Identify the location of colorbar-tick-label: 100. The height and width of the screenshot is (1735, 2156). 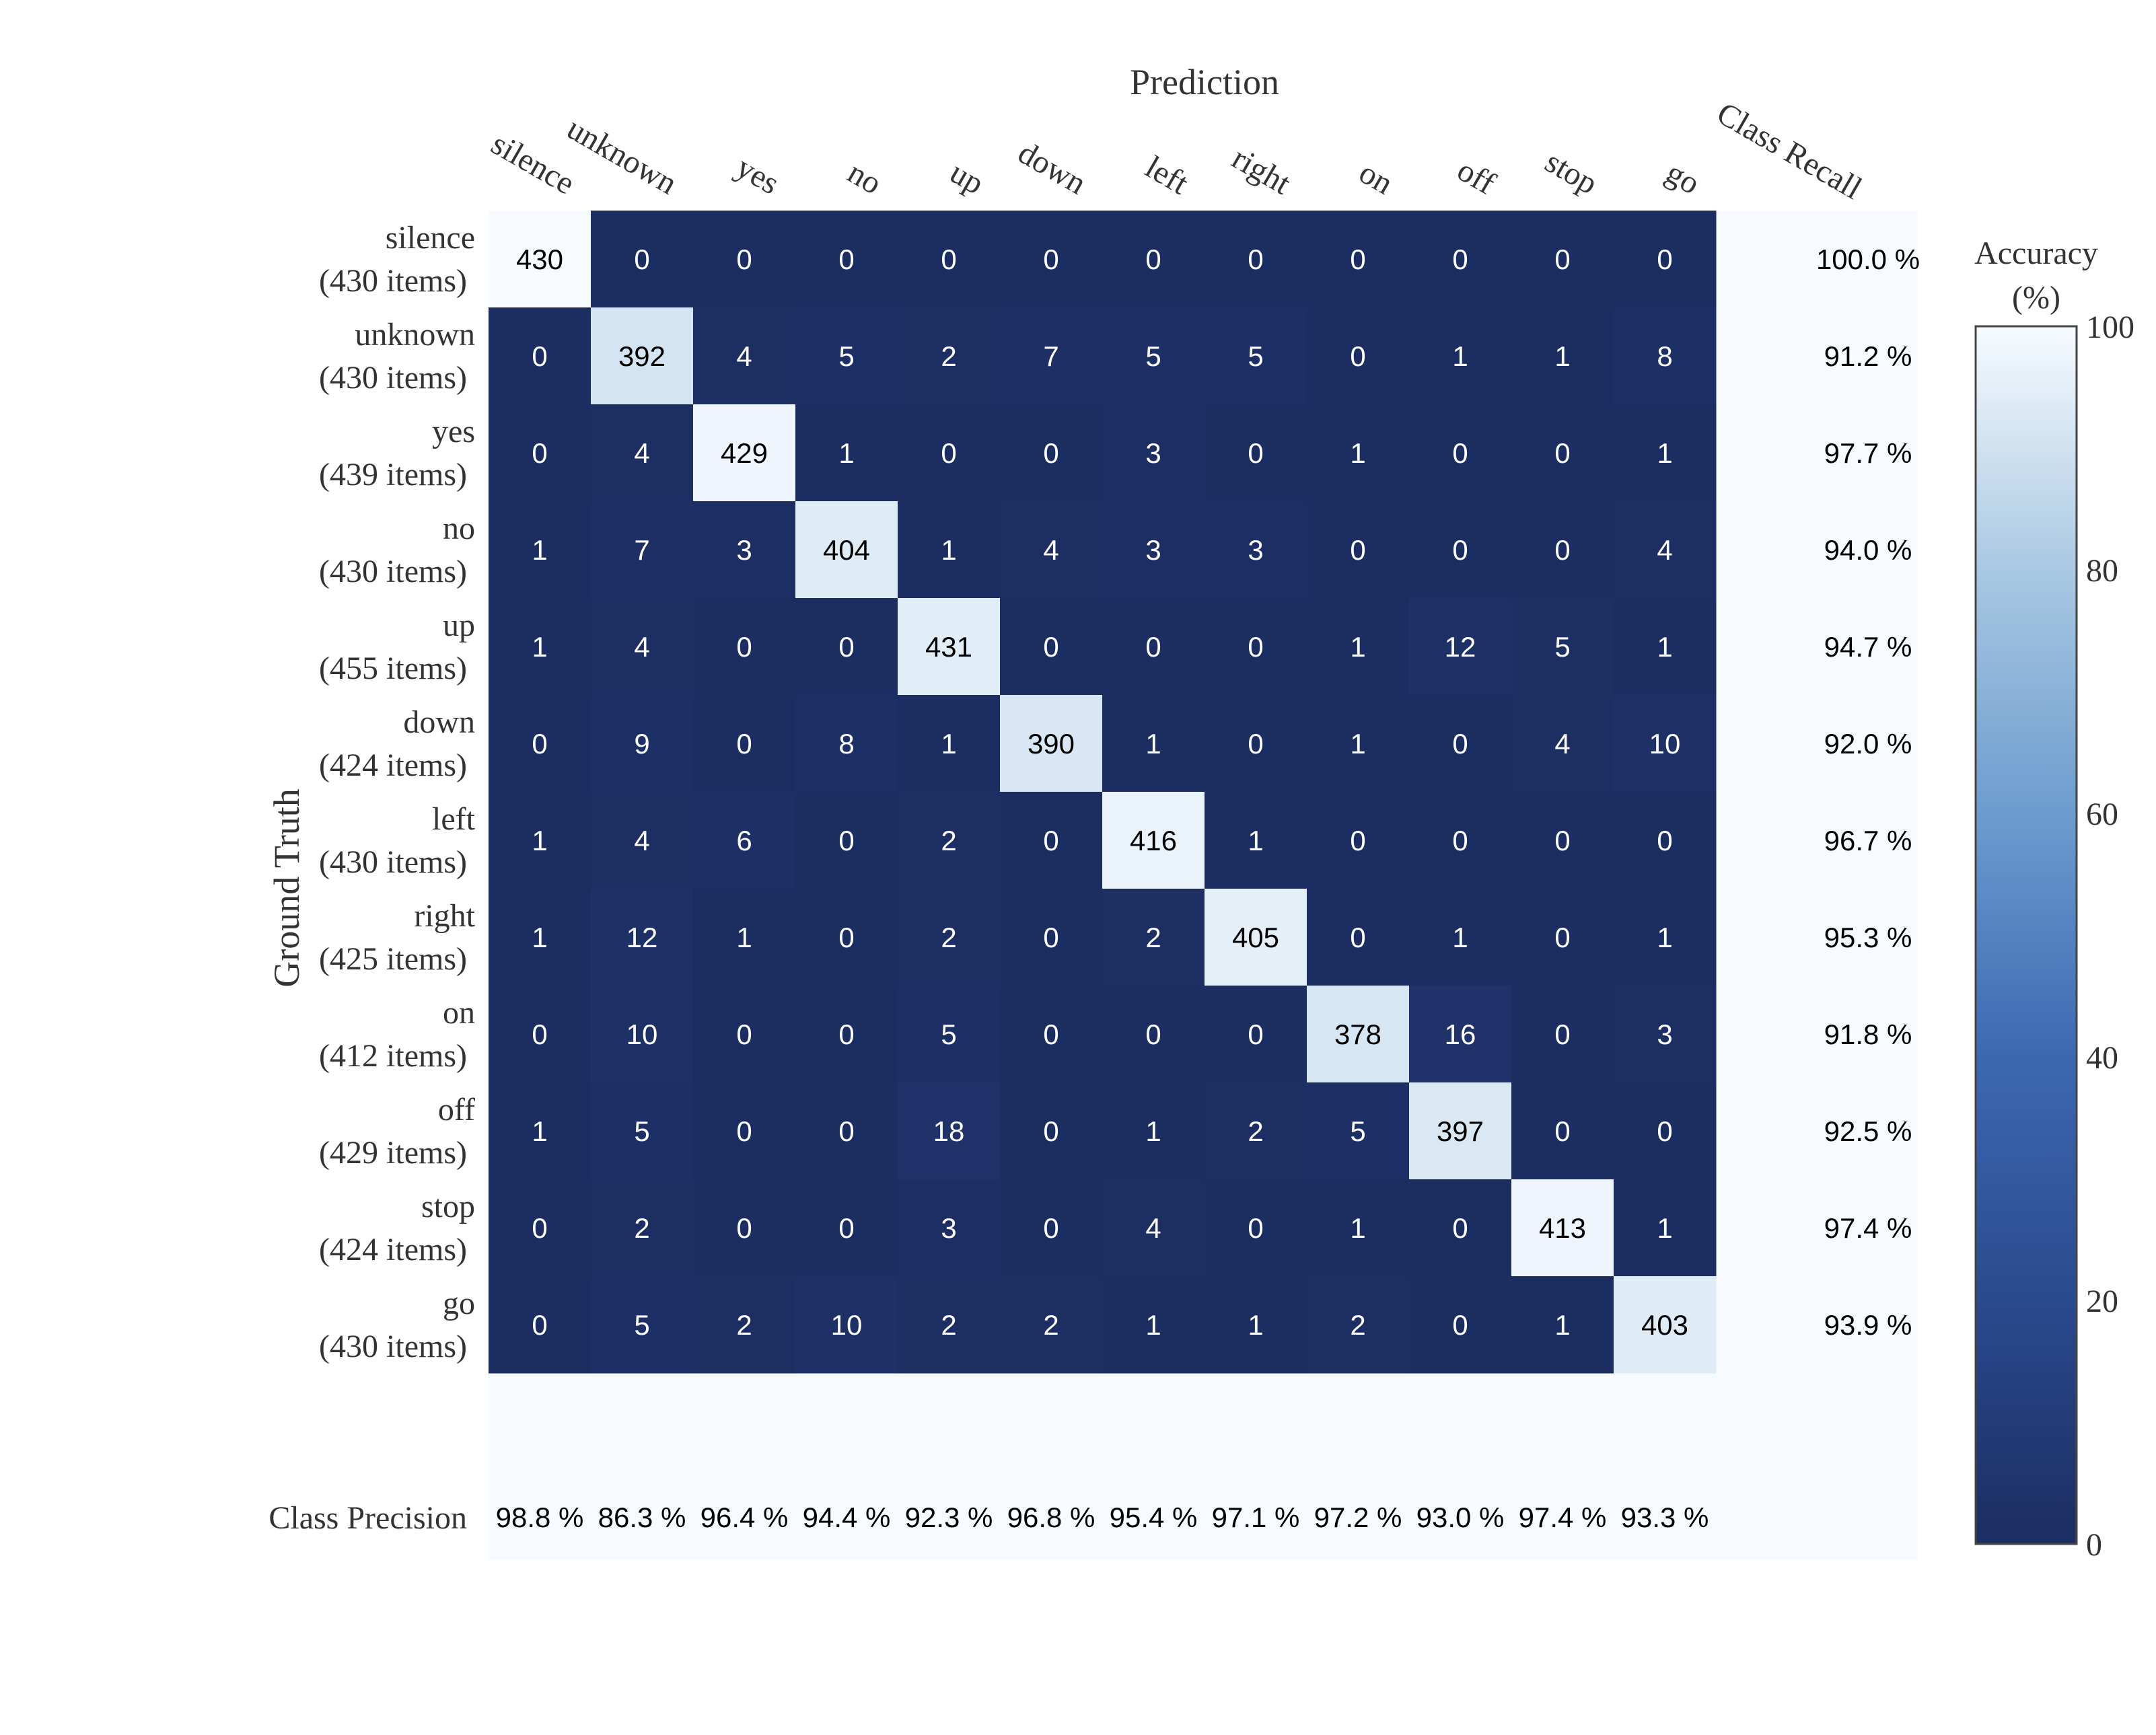
(2110, 327).